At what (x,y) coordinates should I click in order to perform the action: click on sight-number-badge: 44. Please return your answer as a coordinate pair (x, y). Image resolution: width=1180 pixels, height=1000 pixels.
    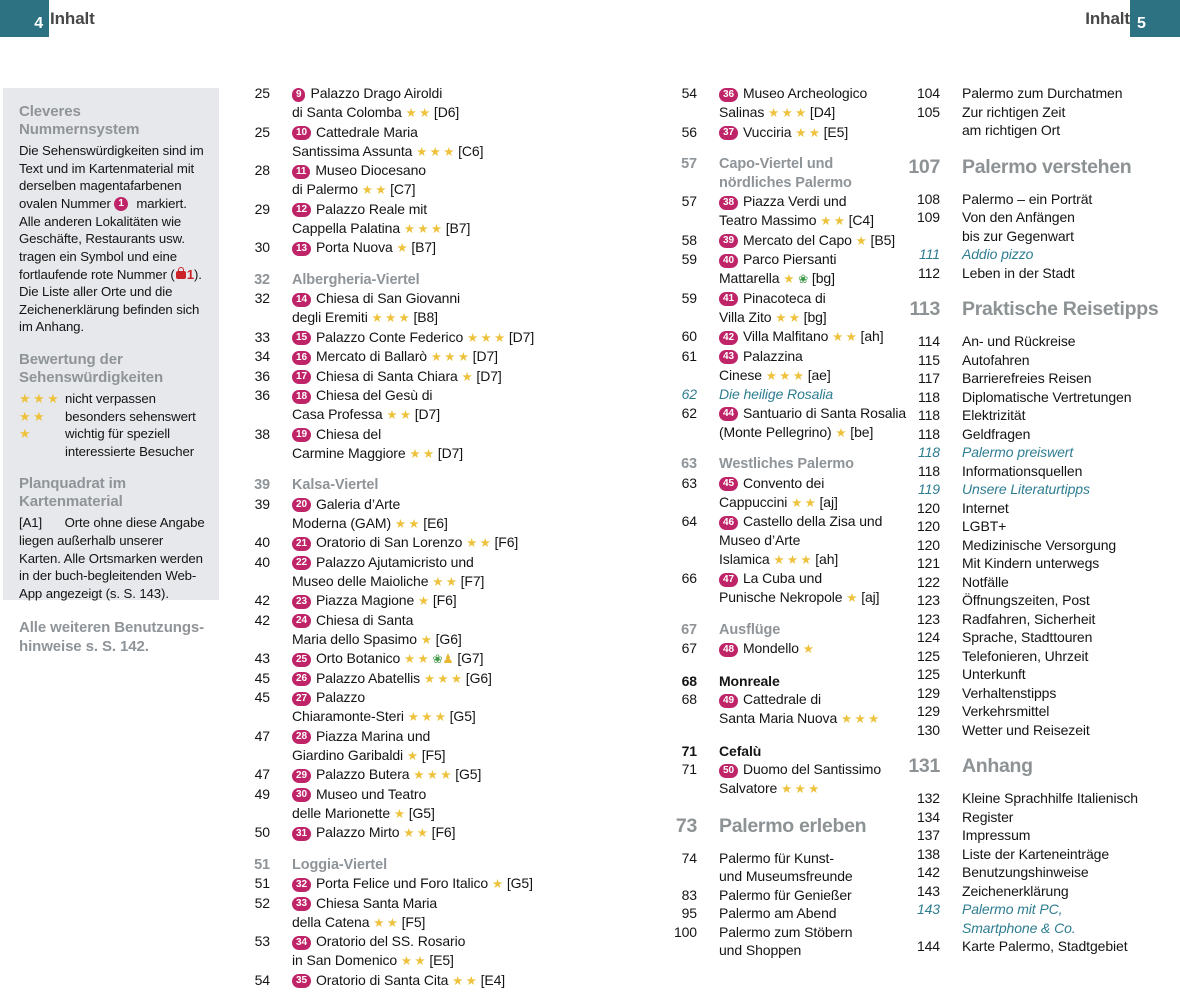
    Looking at the image, I should click on (728, 414).